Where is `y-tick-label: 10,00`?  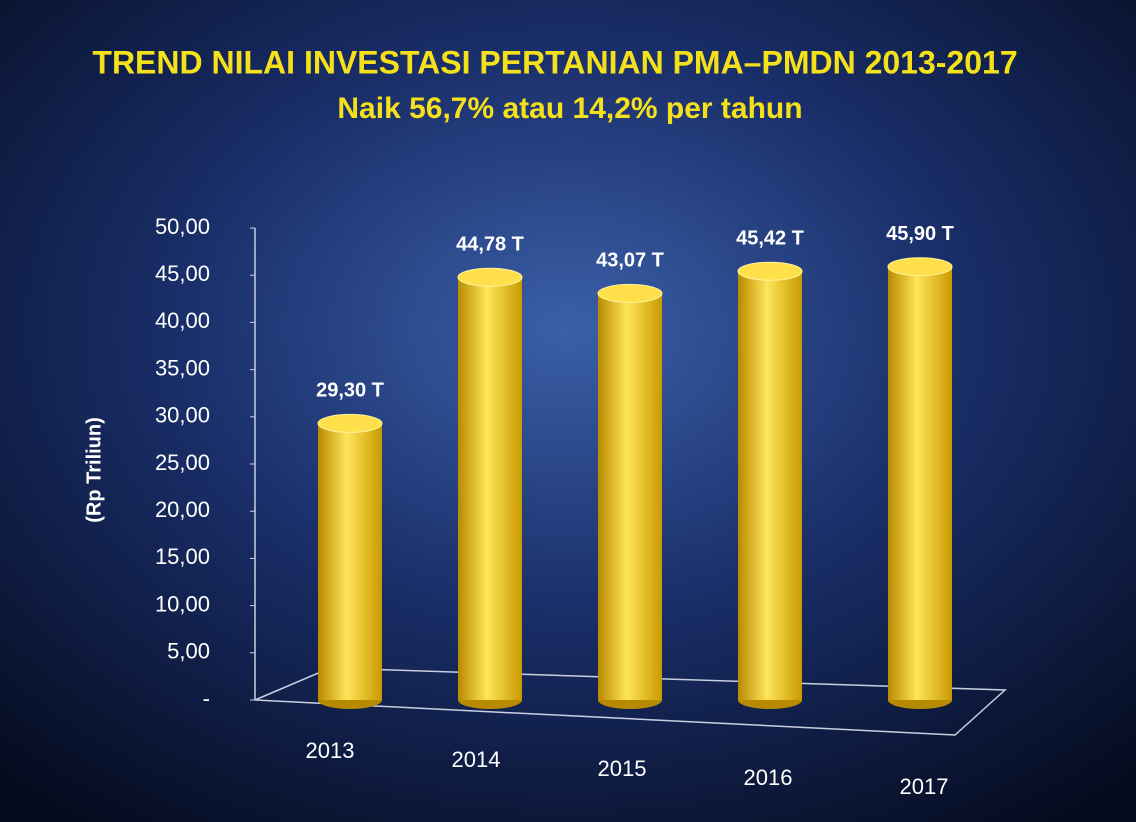
y-tick-label: 10,00 is located at coordinates (182, 603).